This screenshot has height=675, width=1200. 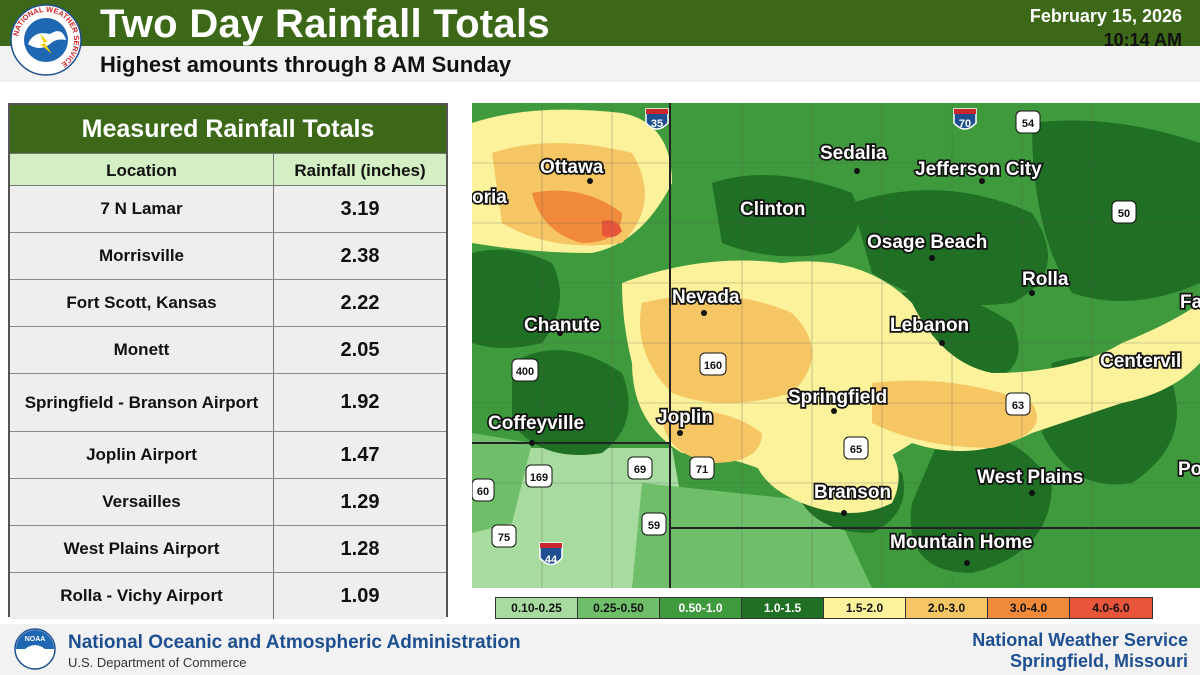 I want to click on city-label-po: Po, so click(x=1189, y=469).